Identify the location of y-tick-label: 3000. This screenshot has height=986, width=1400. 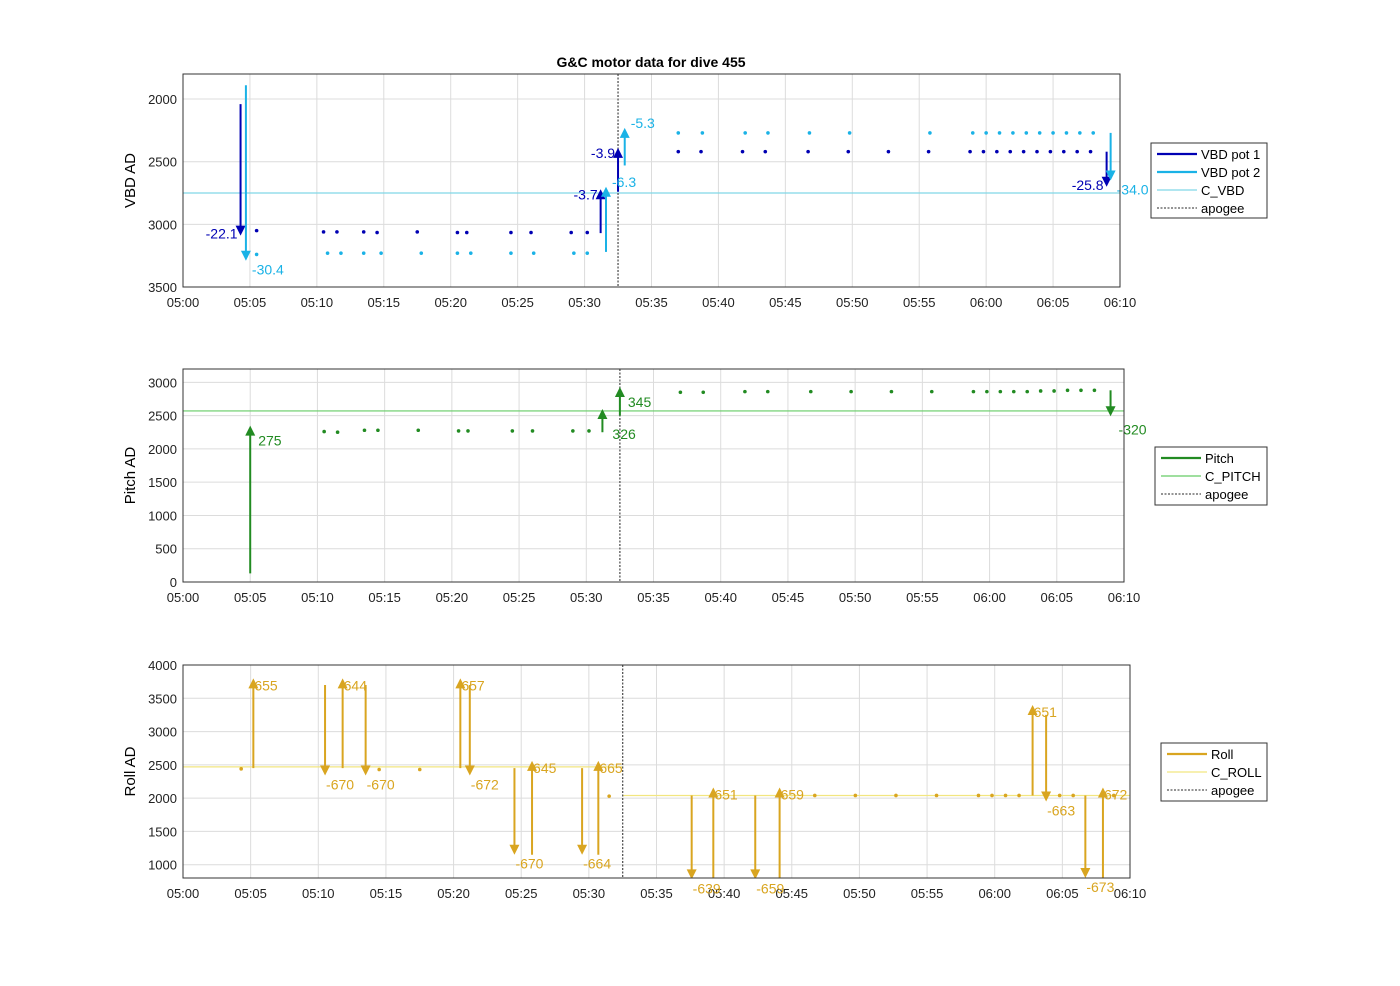
(162, 224).